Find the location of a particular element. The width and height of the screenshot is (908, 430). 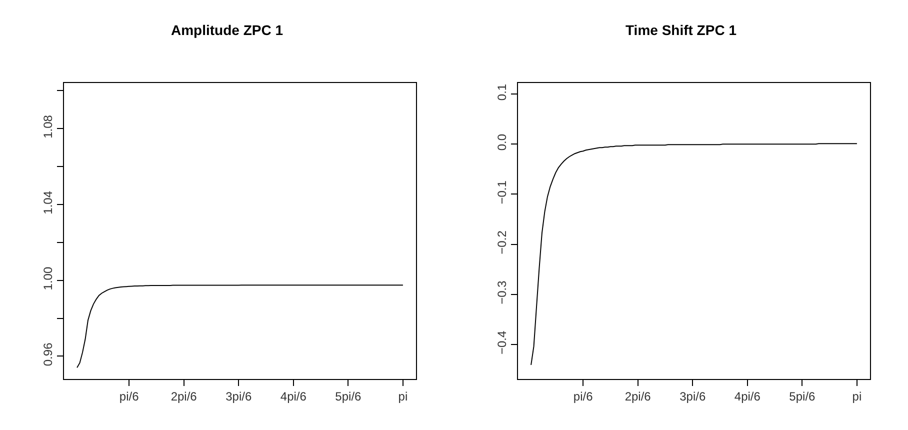

chart-title: Time Shift ZPC 1 is located at coordinates (681, 30).